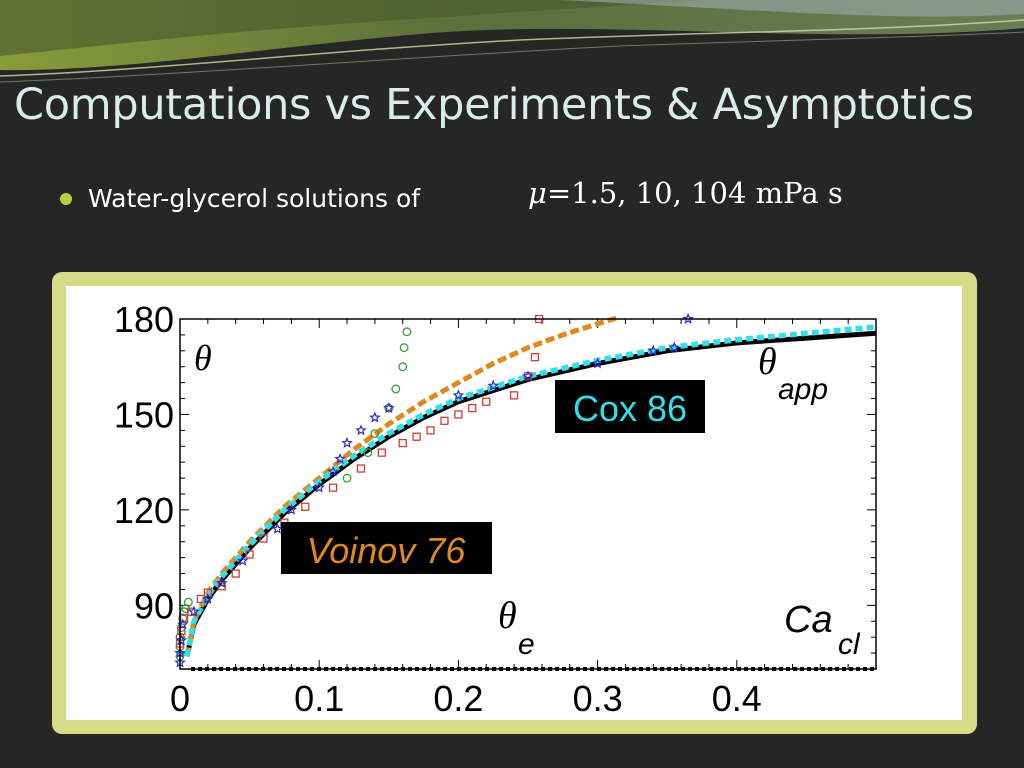  I want to click on x-tick-label: 0.4, so click(737, 698).